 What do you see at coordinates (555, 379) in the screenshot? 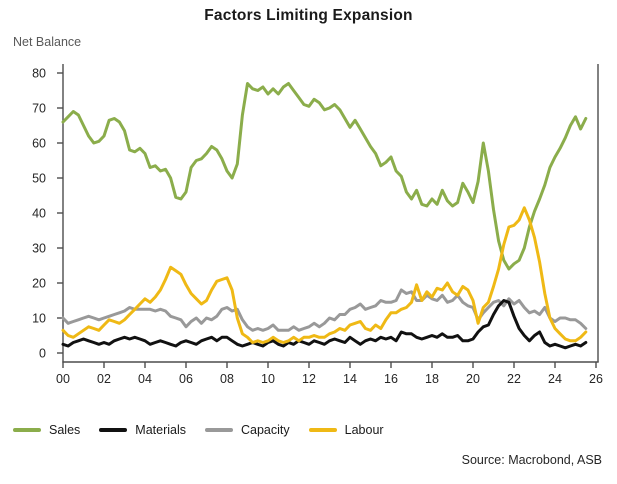
I see `x-tick-label: 24` at bounding box center [555, 379].